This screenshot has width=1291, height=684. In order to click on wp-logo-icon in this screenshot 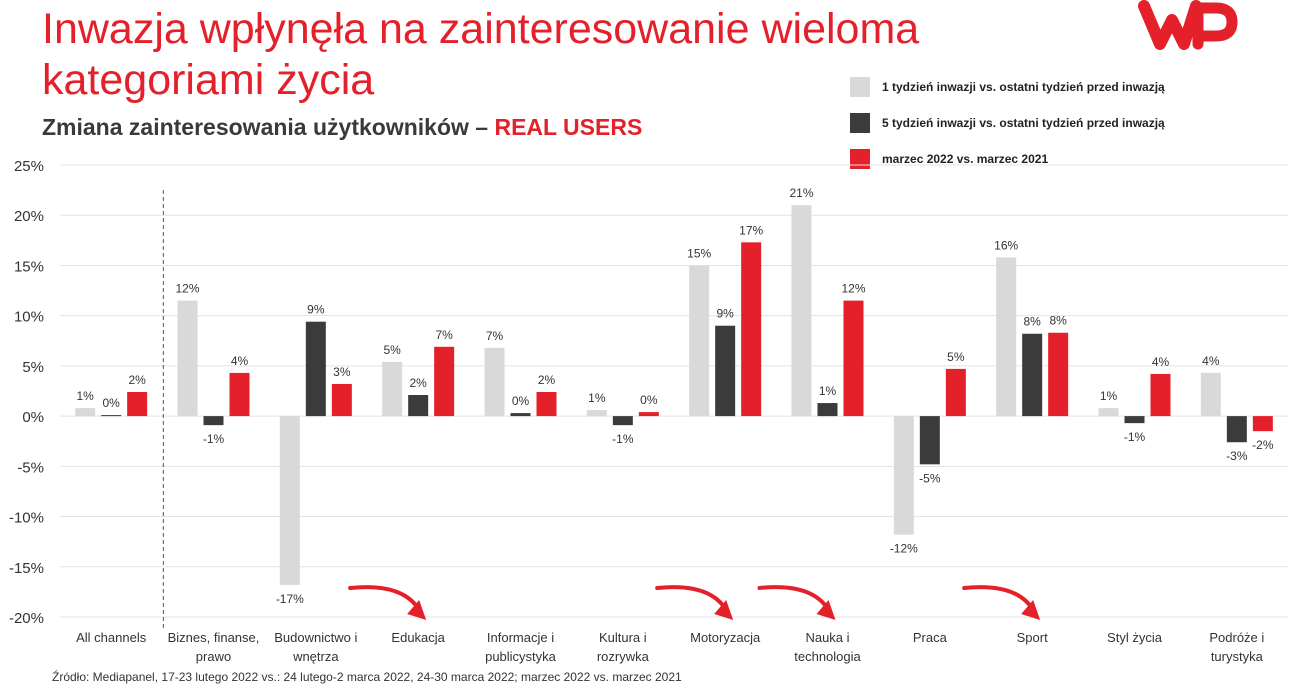, I will do `click(1188, 25)`.